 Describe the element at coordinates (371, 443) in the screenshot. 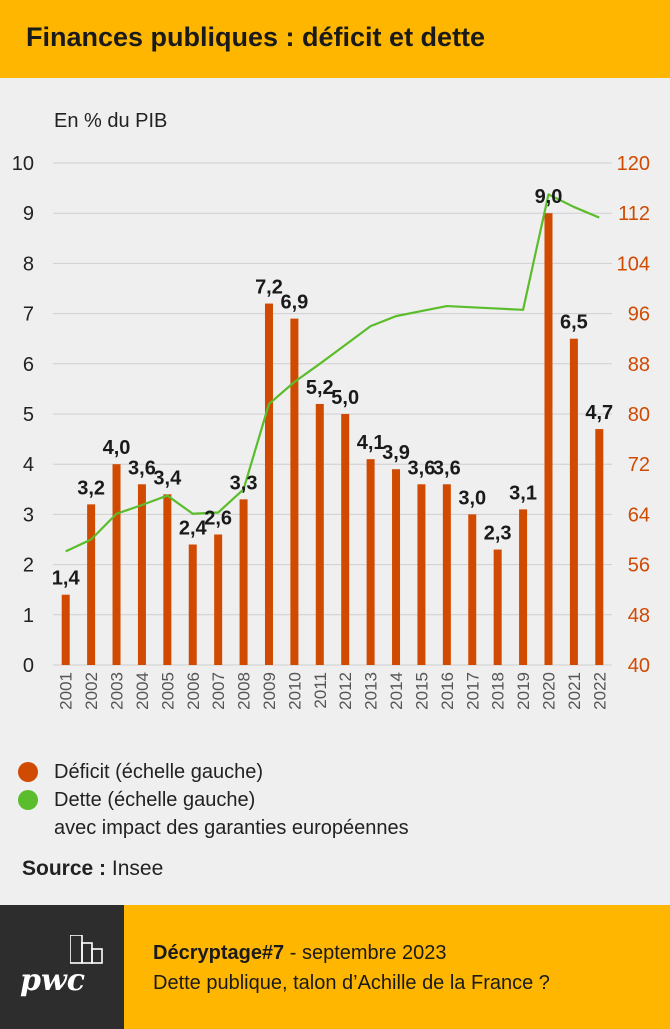

I see `bar-data-label: 4,1` at that location.